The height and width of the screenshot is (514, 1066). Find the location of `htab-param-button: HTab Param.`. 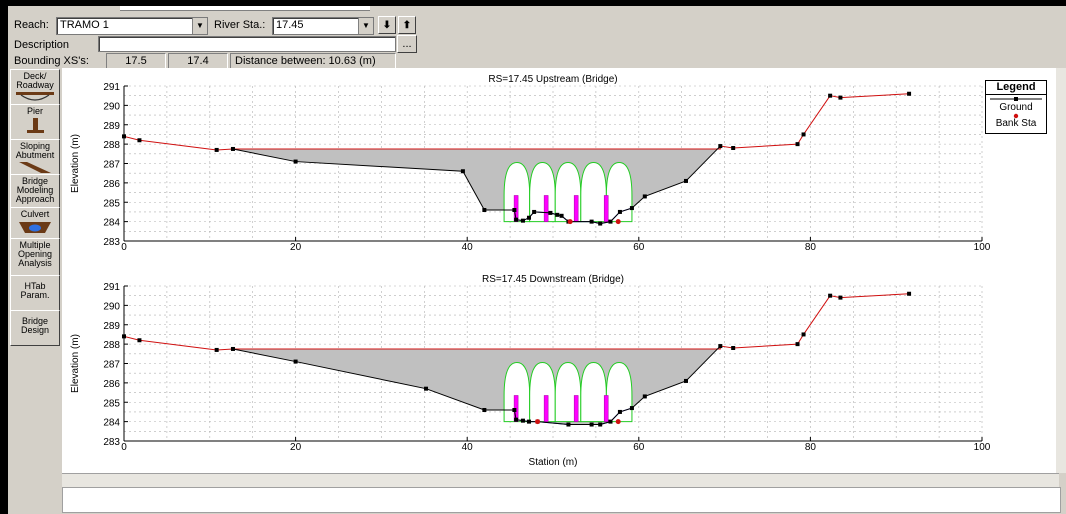

htab-param-button: HTab Param. is located at coordinates (35, 293).